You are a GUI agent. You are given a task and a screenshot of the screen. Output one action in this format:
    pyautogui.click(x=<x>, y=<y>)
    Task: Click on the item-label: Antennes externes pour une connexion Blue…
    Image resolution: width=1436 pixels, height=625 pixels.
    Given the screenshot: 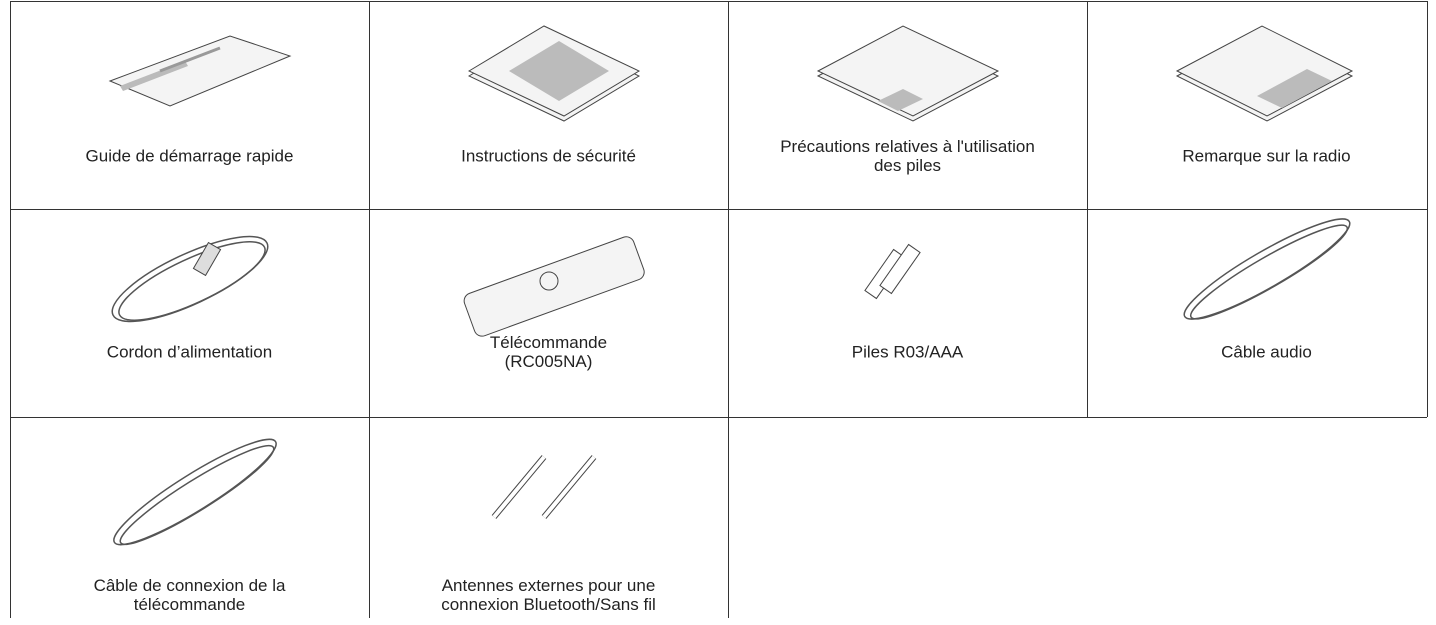 What is the action you would take?
    pyautogui.click(x=548, y=595)
    